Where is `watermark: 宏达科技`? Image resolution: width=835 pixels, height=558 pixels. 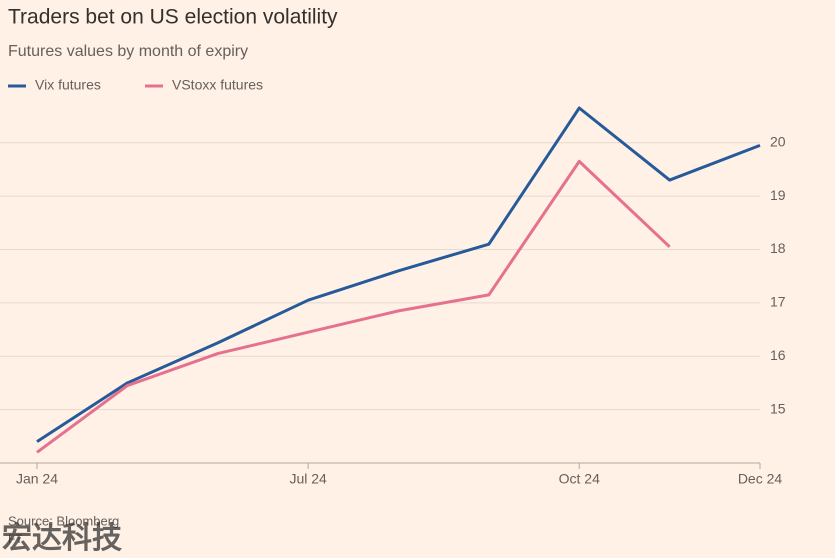 watermark: 宏达科技 is located at coordinates (62, 538).